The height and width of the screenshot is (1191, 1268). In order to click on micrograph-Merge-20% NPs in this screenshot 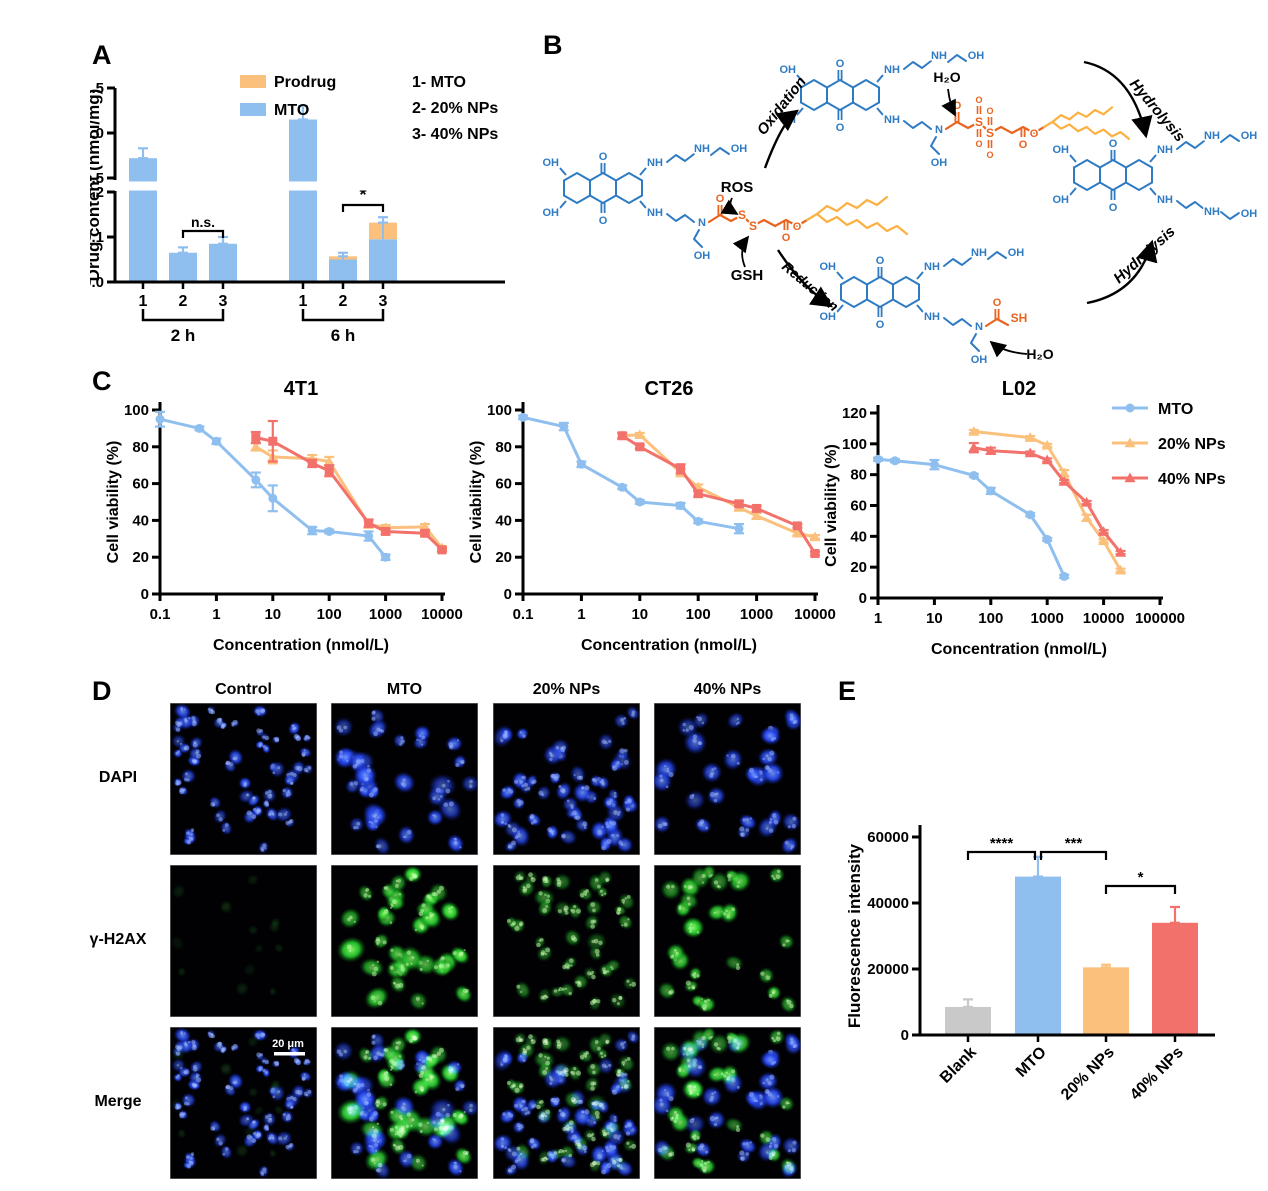, I will do `click(566, 1103)`.